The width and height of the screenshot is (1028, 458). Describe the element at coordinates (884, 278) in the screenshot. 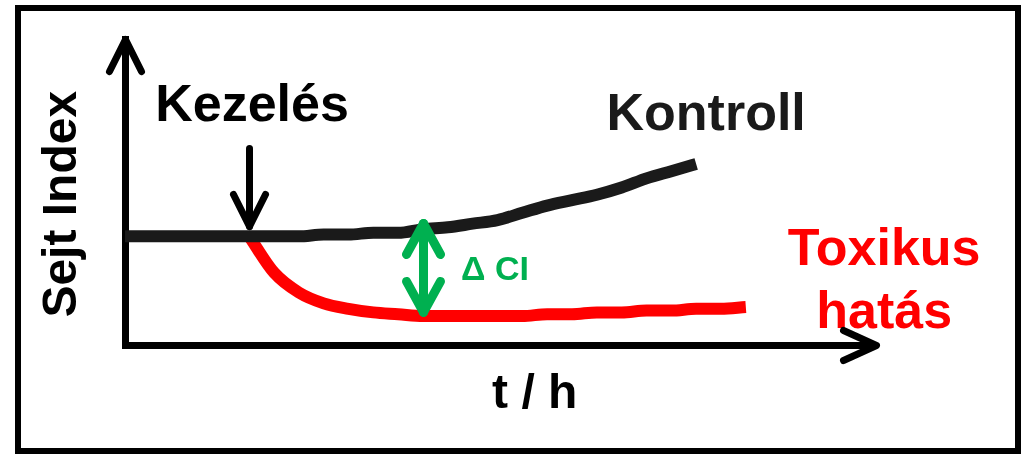

I see `series-label: Toxikus hatás` at that location.